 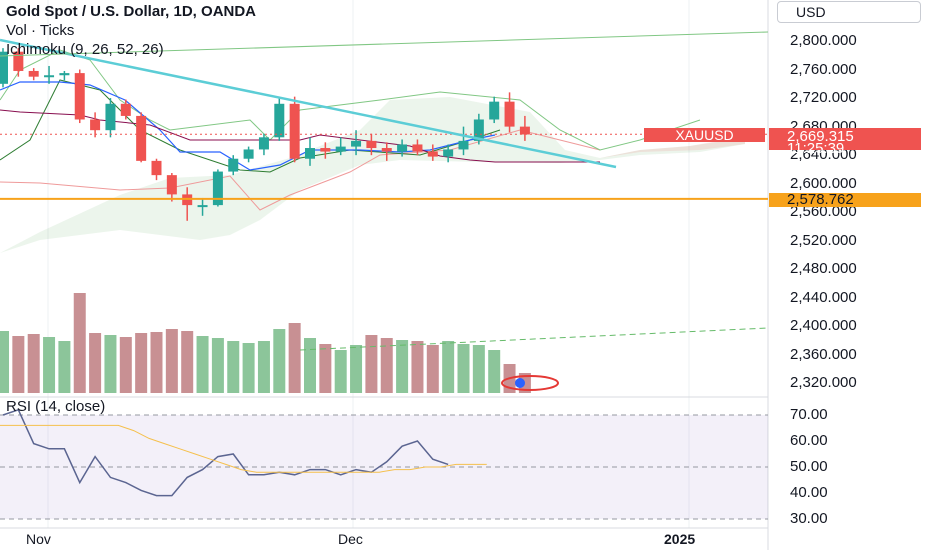 What do you see at coordinates (56, 406) in the screenshot?
I see `rsi-indicator-label: RSI (14, close)` at bounding box center [56, 406].